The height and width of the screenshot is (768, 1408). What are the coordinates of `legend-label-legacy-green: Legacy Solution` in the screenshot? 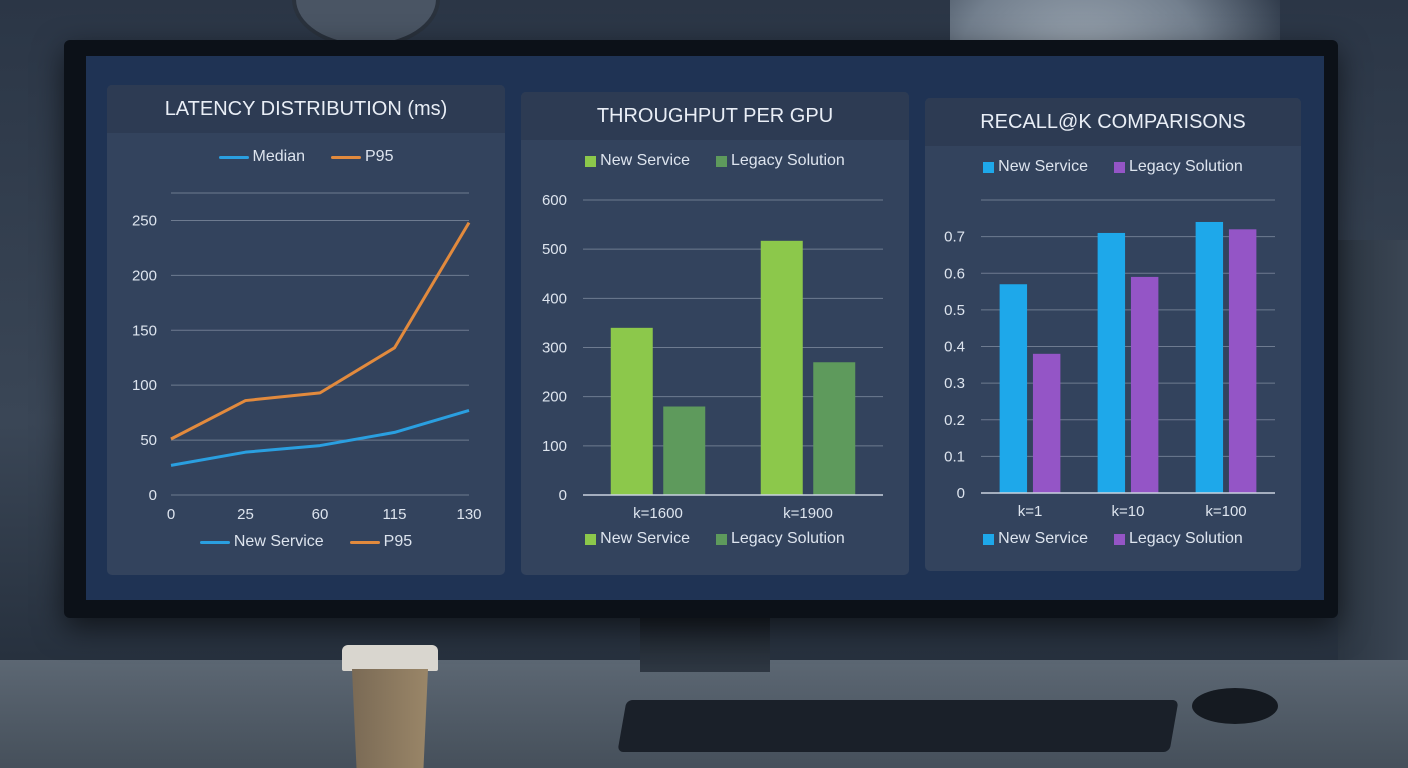 It's located at (787, 160).